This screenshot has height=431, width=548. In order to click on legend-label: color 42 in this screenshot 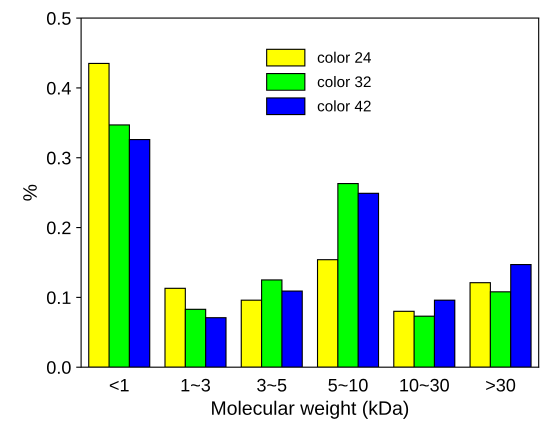, I will do `click(344, 106)`.